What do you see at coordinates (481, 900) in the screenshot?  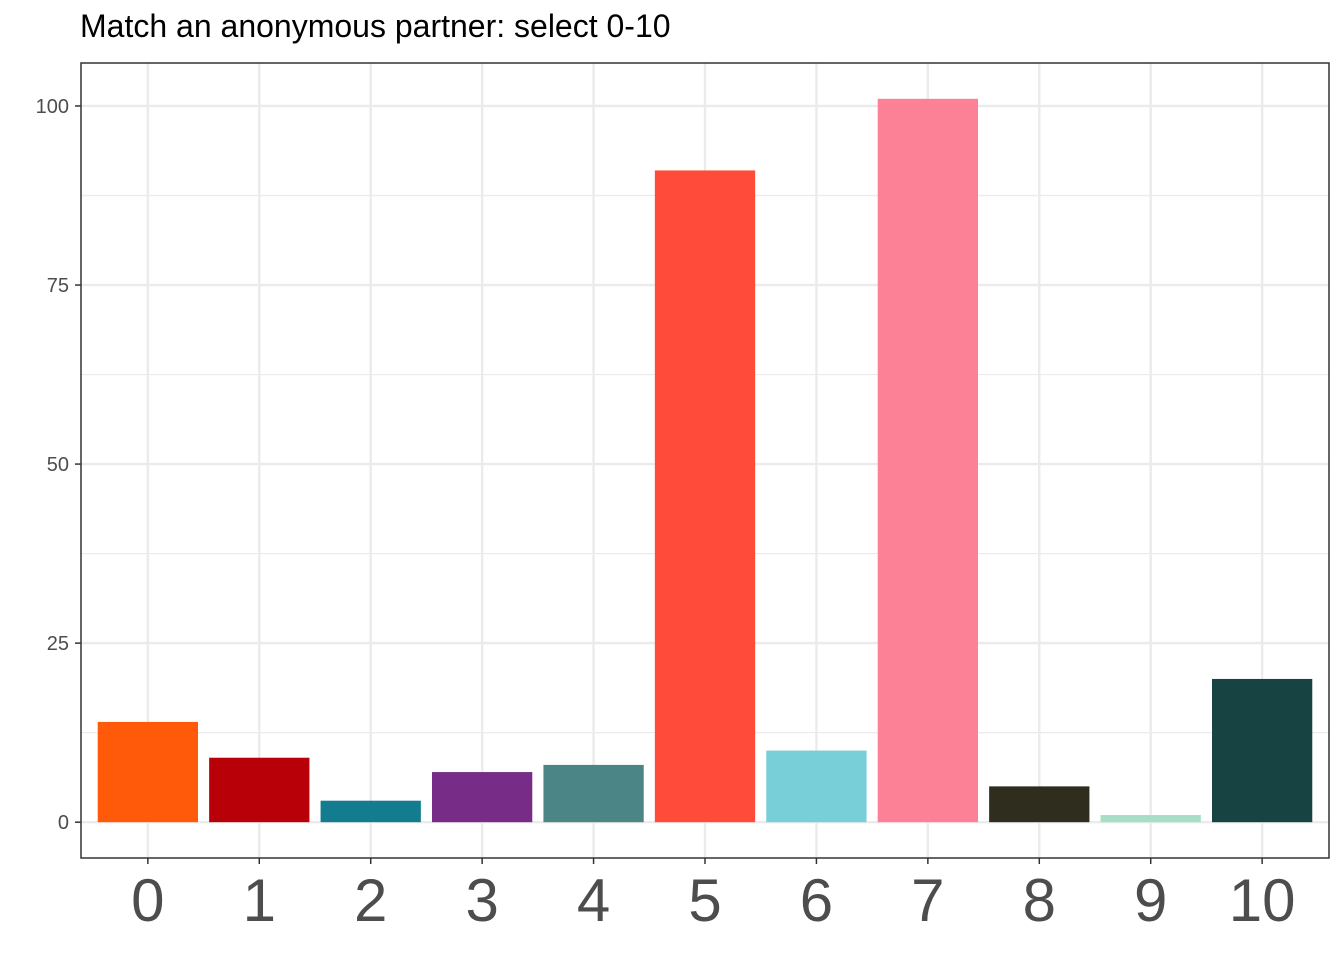 I see `xtick-label: 3` at bounding box center [481, 900].